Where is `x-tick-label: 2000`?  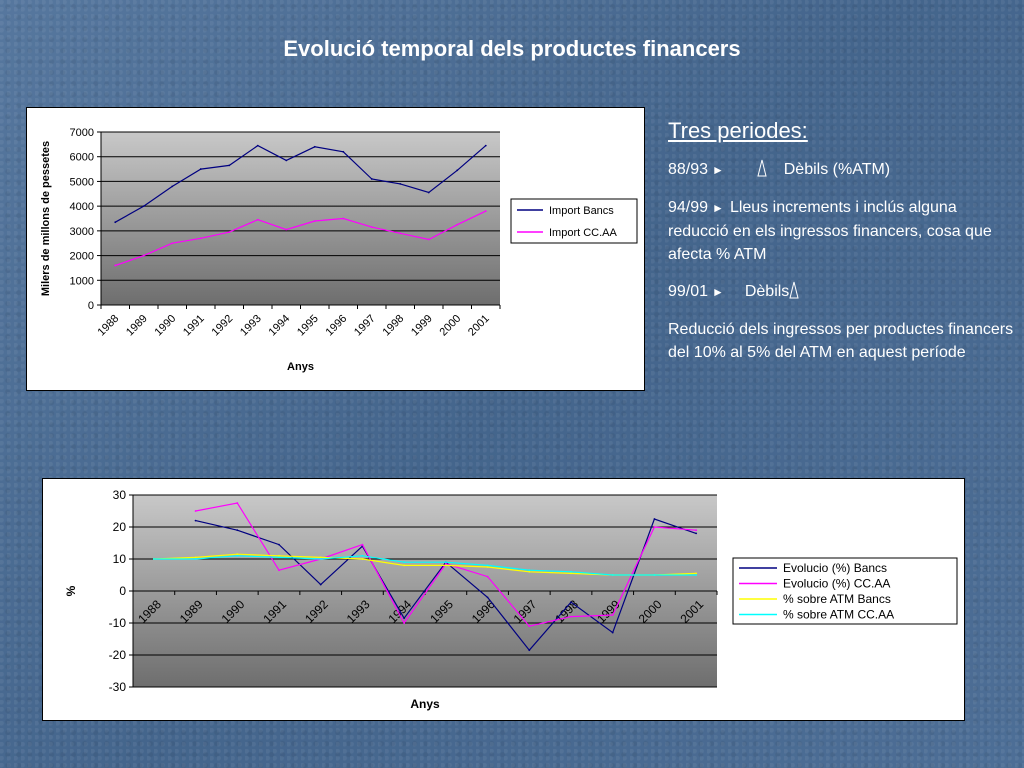
x-tick-label: 2000 is located at coordinates (451, 326).